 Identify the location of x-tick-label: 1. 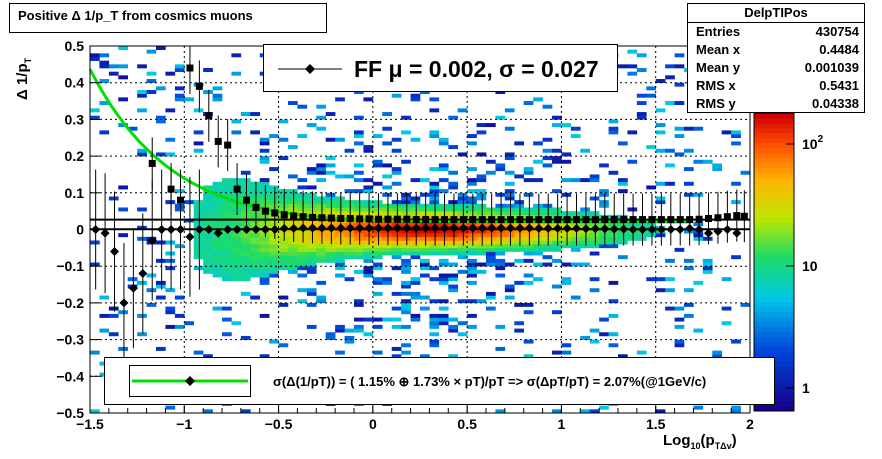
(562, 424).